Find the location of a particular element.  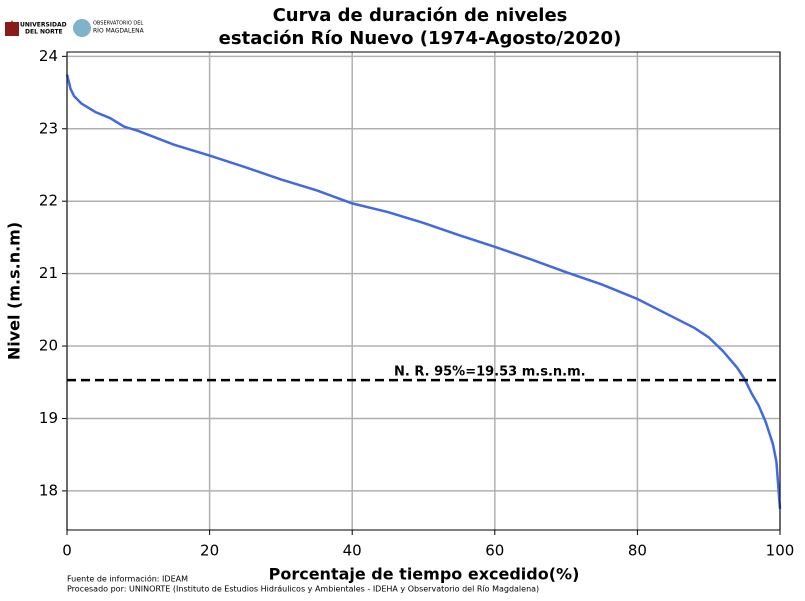

y-tick-label: 19 is located at coordinates (48, 418).